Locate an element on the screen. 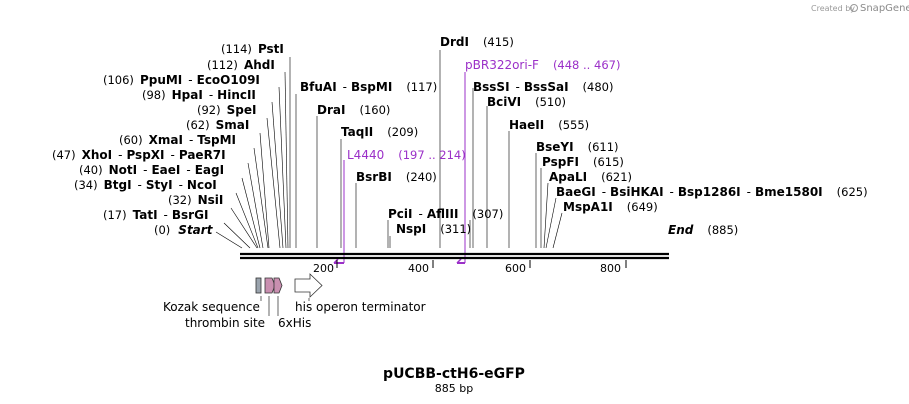  primer-label-pbr322ori-f: pBR322ori-F (448 .. 467) is located at coordinates (542, 65).